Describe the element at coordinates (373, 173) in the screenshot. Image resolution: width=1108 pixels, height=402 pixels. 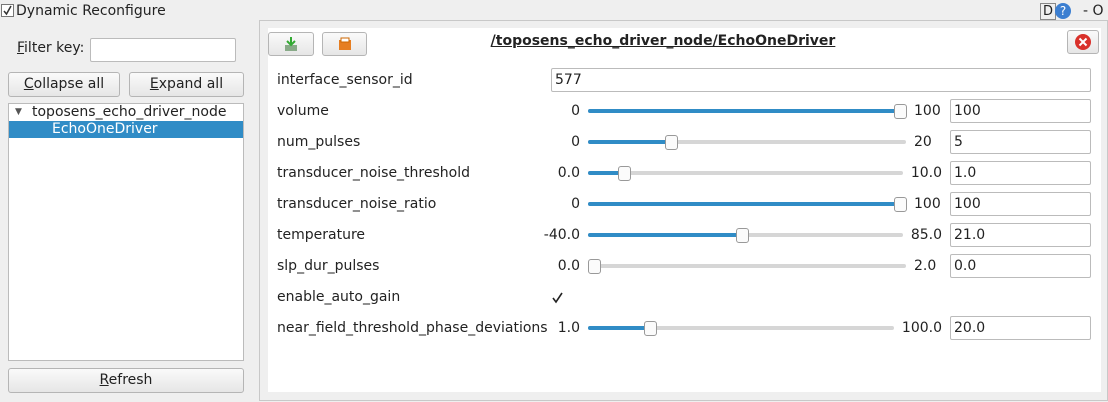
I see `param-name: transducer_noise_threshold` at that location.